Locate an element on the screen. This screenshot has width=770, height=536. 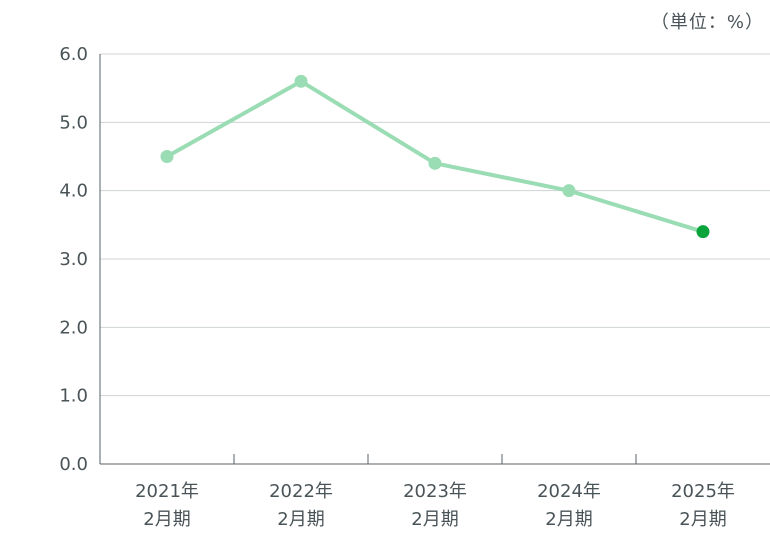
y-tick-label: 1.0 is located at coordinates (73, 396).